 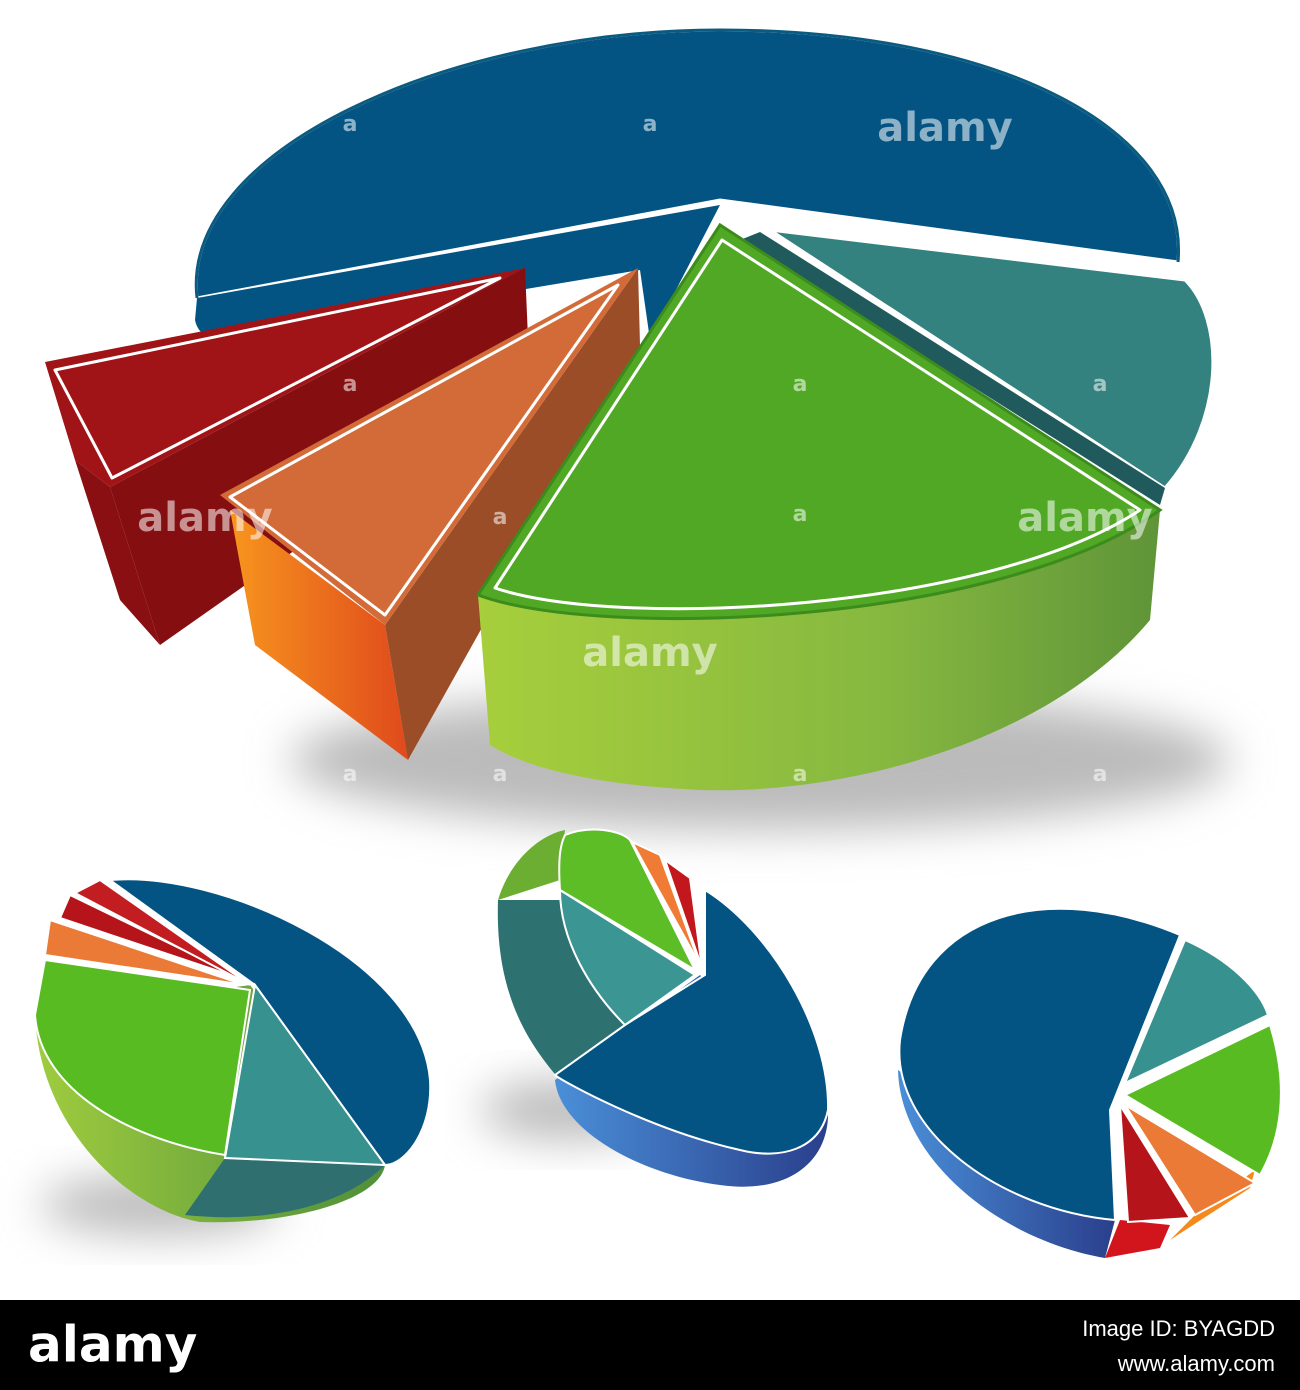 What do you see at coordinates (117, 552) in the screenshot?
I see `slice-red-side` at bounding box center [117, 552].